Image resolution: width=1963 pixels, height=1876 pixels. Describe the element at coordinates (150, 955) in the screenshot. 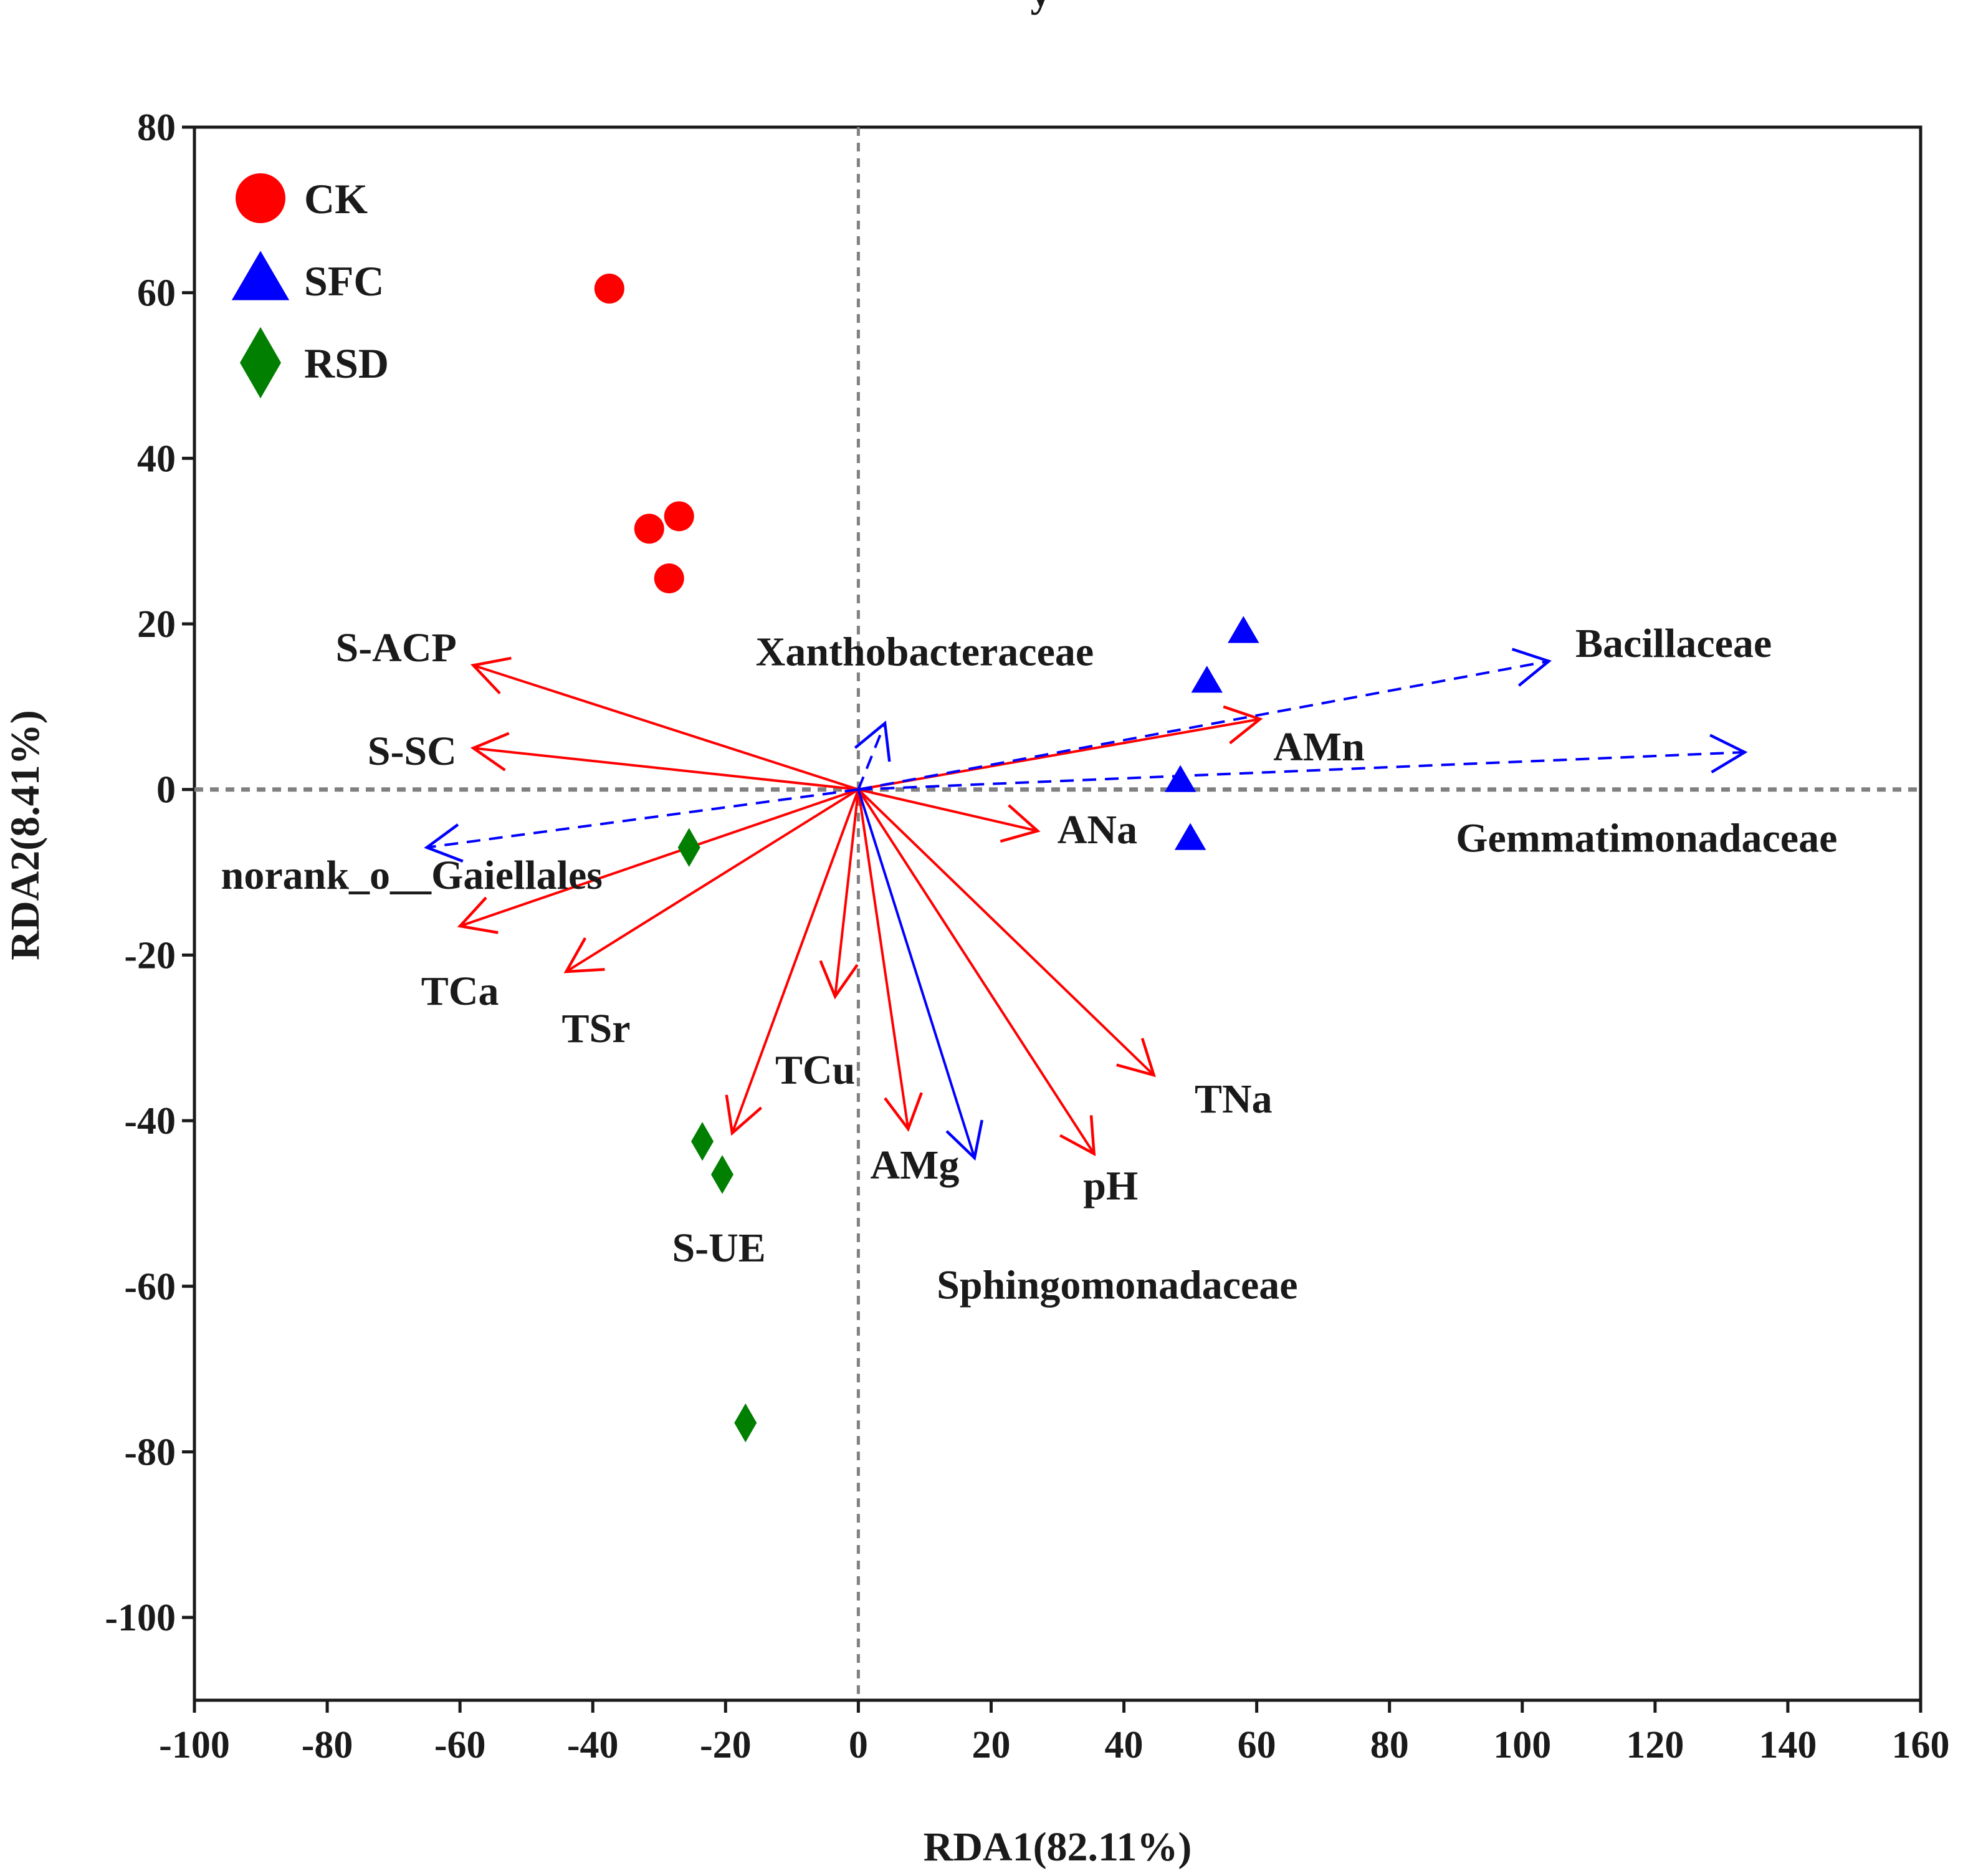

I see `y-tick-label: -20` at that location.